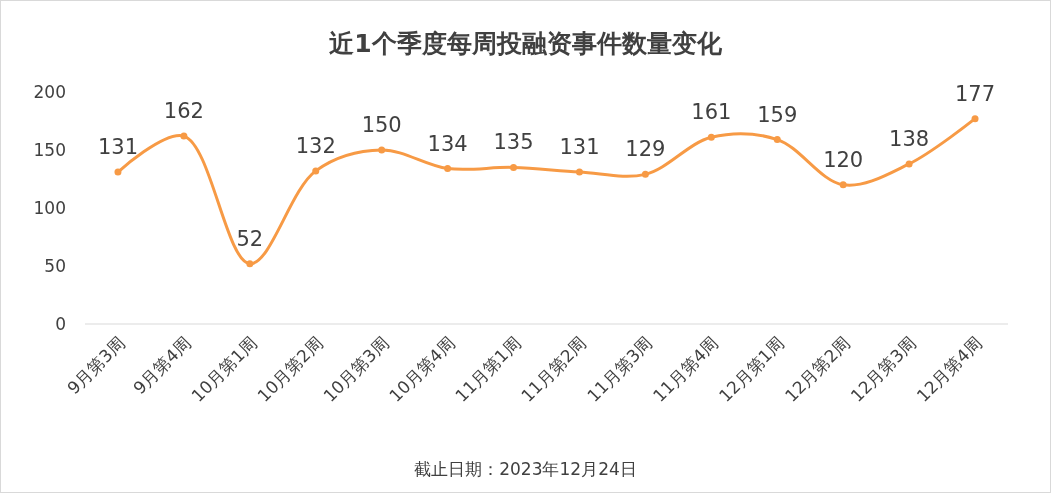 This screenshot has width=1051, height=493. Describe the element at coordinates (447, 143) in the screenshot. I see `data-label: 134` at that location.